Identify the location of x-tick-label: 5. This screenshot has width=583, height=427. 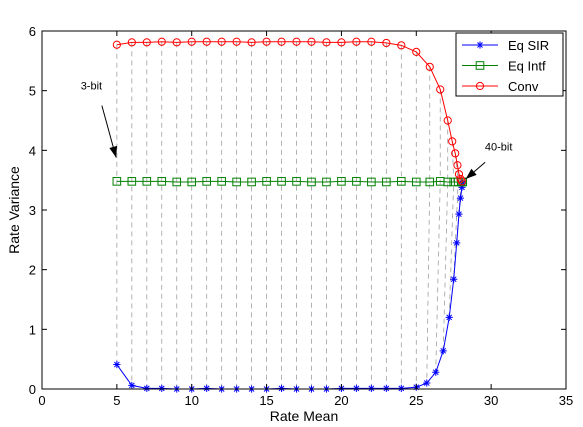
(116, 400).